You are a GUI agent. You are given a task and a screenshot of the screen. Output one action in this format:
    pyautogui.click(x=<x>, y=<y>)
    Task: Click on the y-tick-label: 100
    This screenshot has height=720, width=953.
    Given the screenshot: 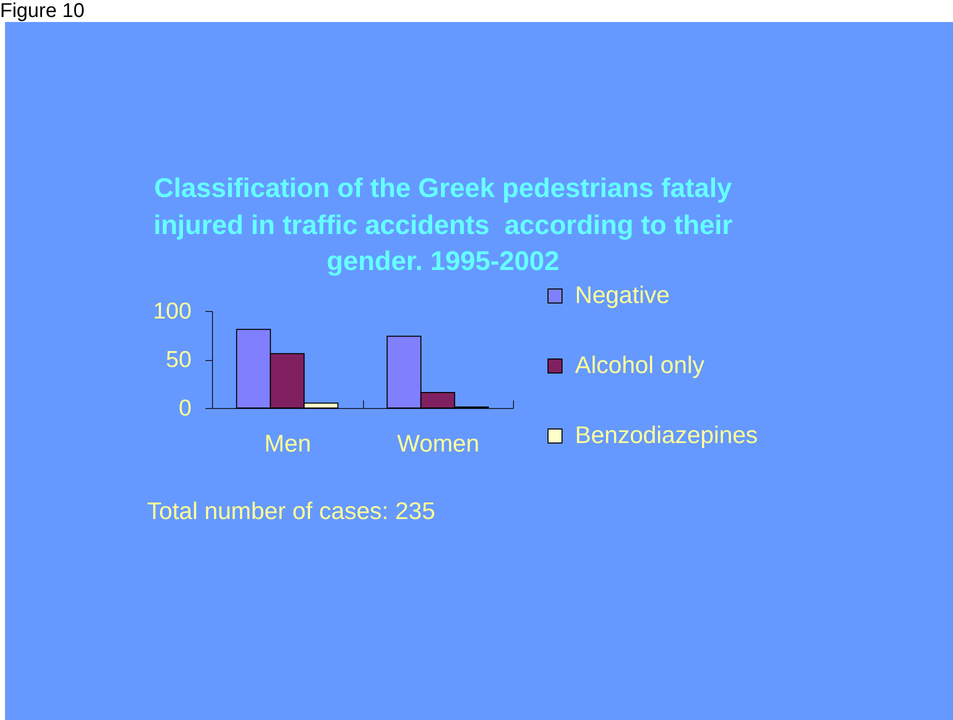 What is the action you would take?
    pyautogui.click(x=172, y=311)
    